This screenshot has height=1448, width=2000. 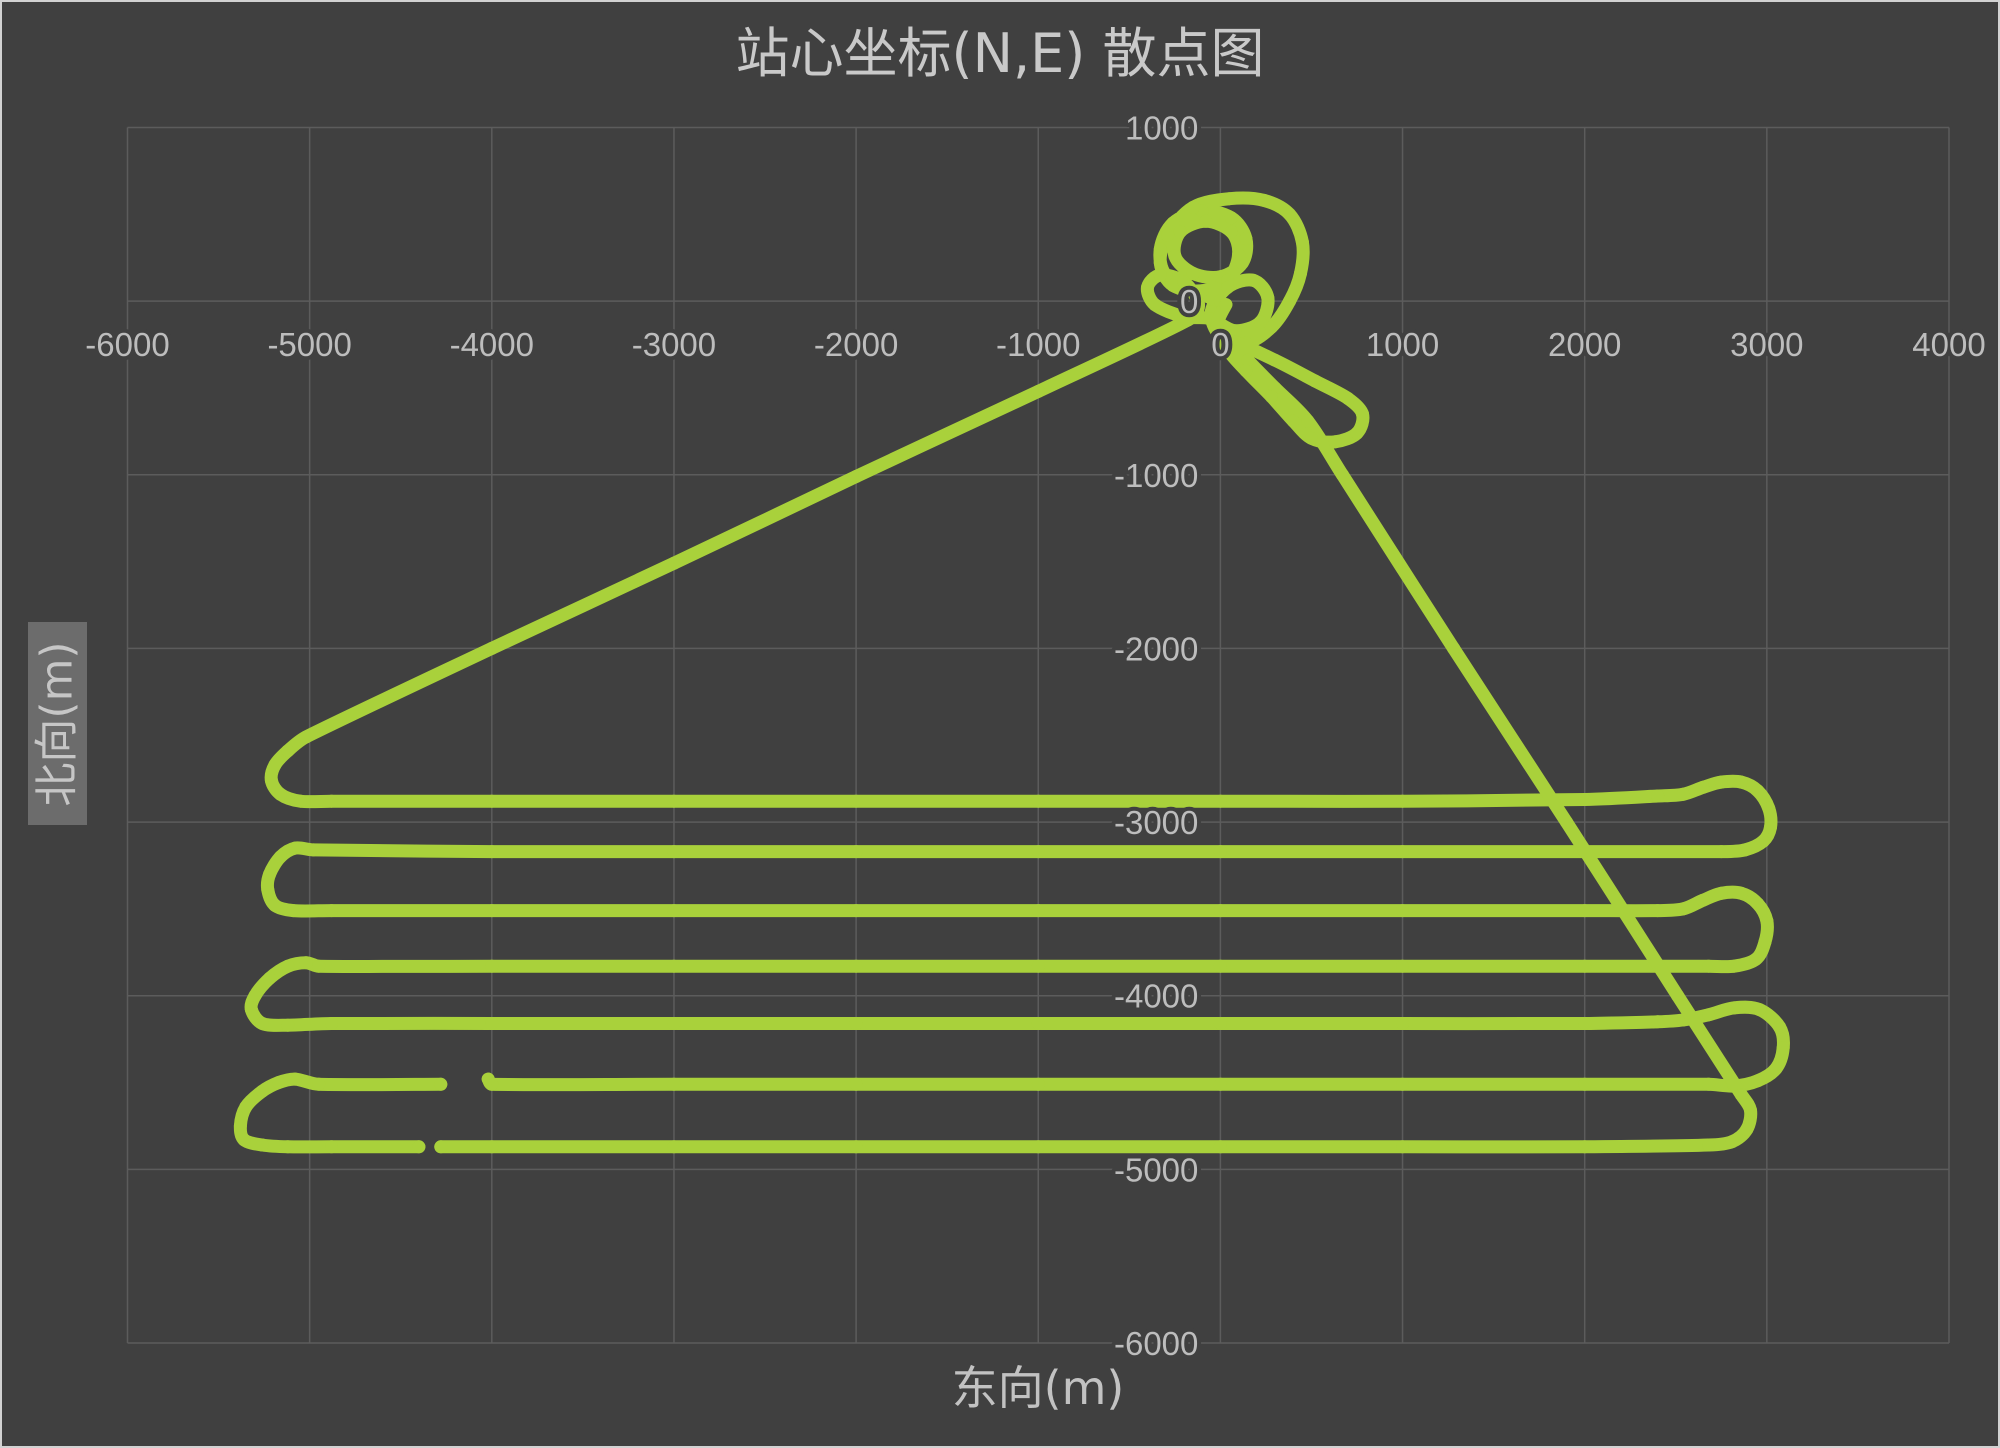 I want to click on y-tick-label: -4000, so click(x=1156, y=996).